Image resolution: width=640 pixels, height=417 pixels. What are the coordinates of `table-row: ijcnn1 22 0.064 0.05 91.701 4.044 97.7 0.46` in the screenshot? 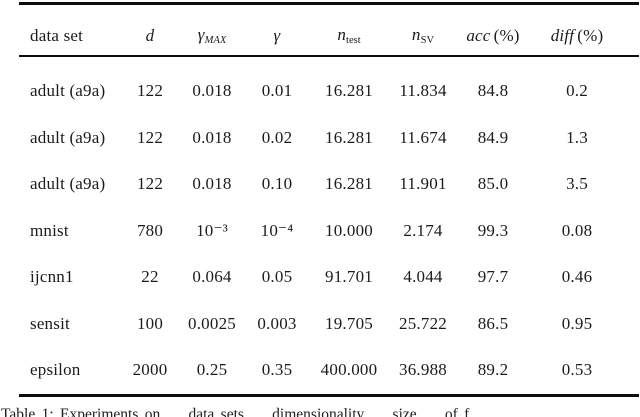 It's located at (329, 277).